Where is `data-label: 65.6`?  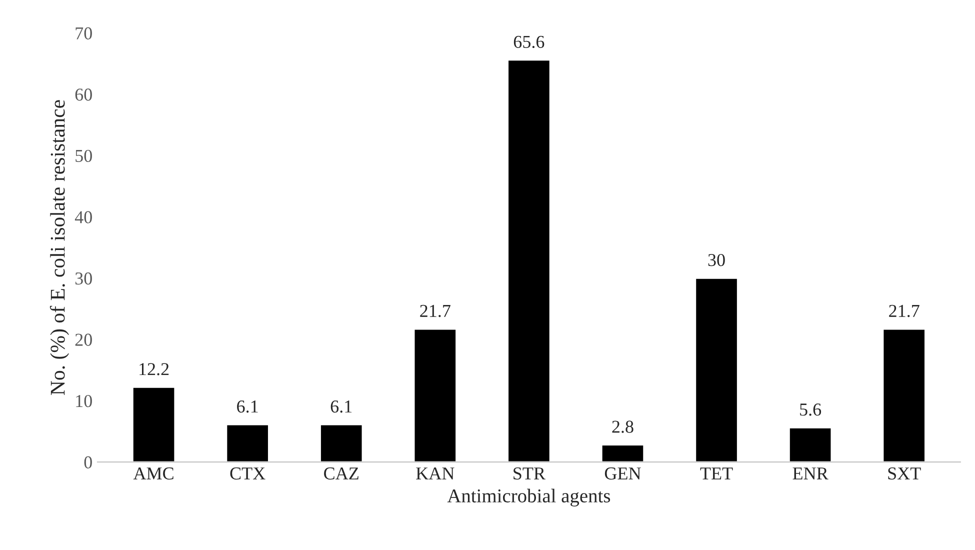
data-label: 65.6 is located at coordinates (529, 42).